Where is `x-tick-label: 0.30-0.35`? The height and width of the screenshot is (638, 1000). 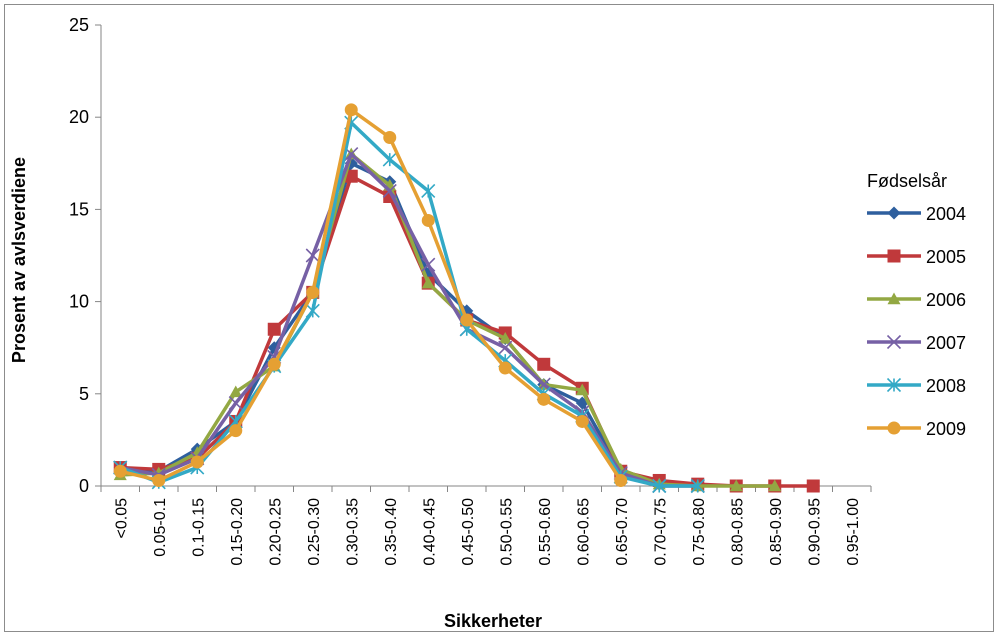 x-tick-label: 0.30-0.35 is located at coordinates (352, 532).